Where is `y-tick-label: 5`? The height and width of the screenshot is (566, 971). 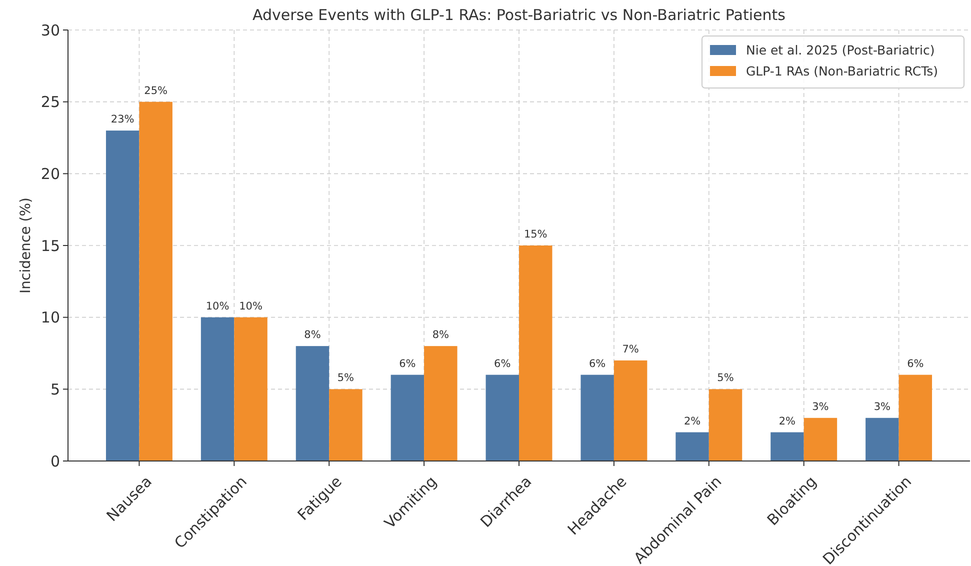 y-tick-label: 5 is located at coordinates (55, 389).